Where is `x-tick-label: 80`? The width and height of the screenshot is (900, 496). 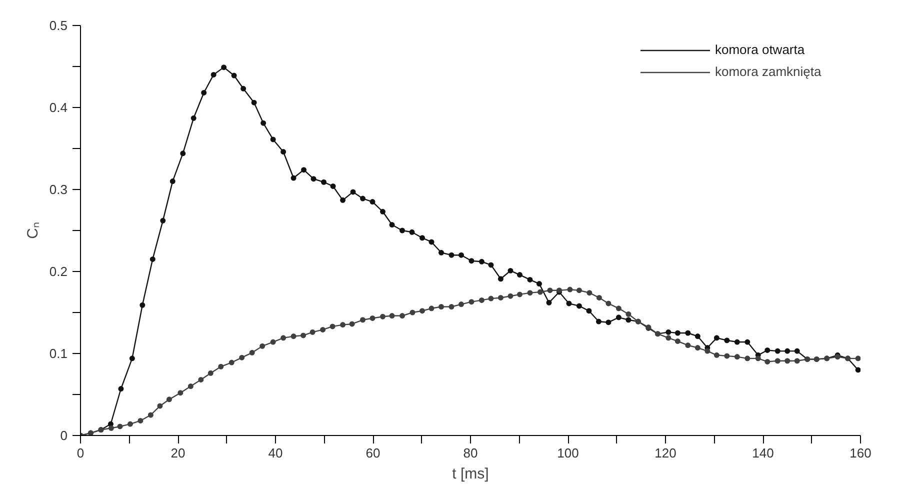 x-tick-label: 80 is located at coordinates (470, 453).